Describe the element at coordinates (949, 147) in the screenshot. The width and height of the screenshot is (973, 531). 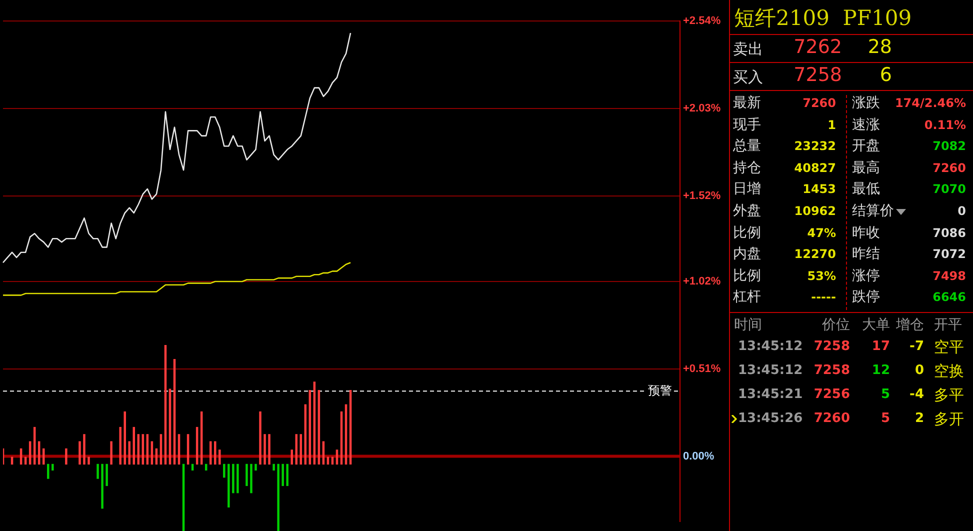
I see `text: 7082` at that location.